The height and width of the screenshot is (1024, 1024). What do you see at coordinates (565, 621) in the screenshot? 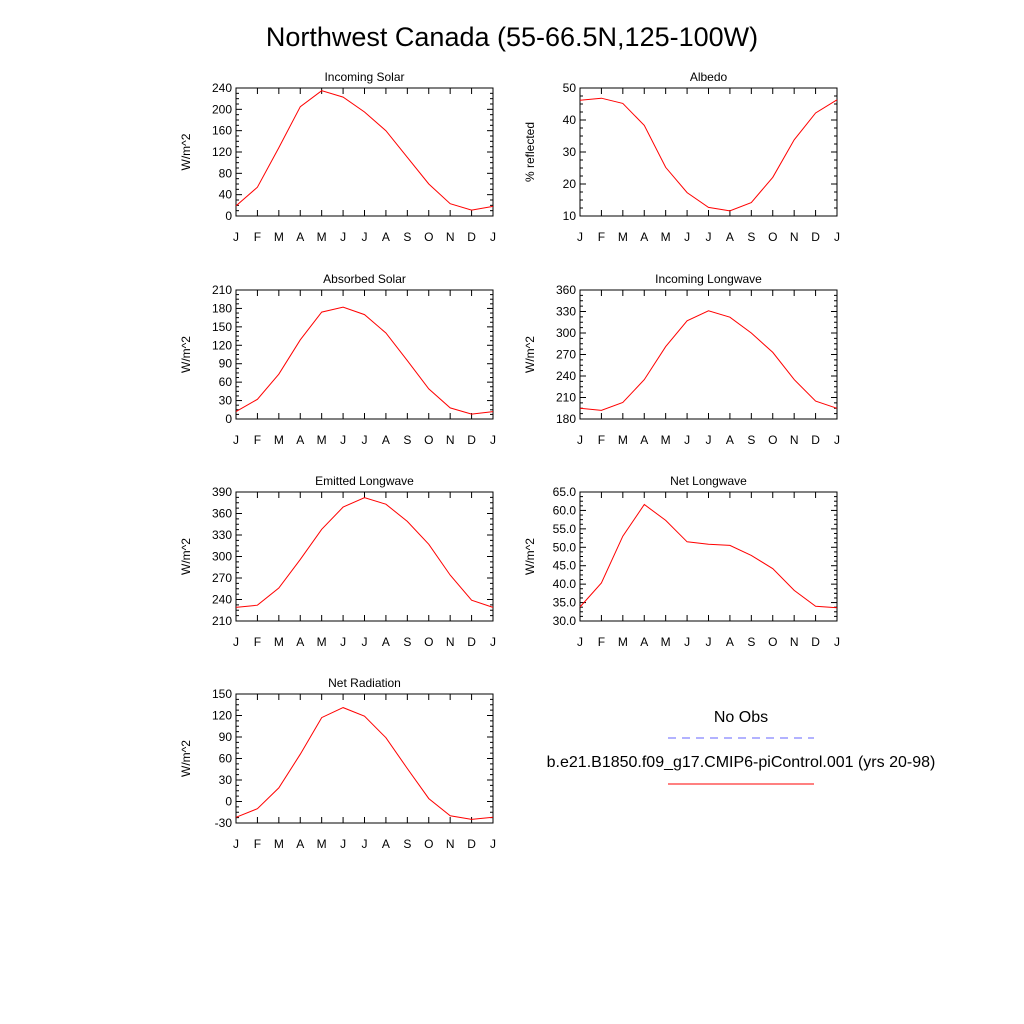
I see `y-tick-label: 30.0` at bounding box center [565, 621].